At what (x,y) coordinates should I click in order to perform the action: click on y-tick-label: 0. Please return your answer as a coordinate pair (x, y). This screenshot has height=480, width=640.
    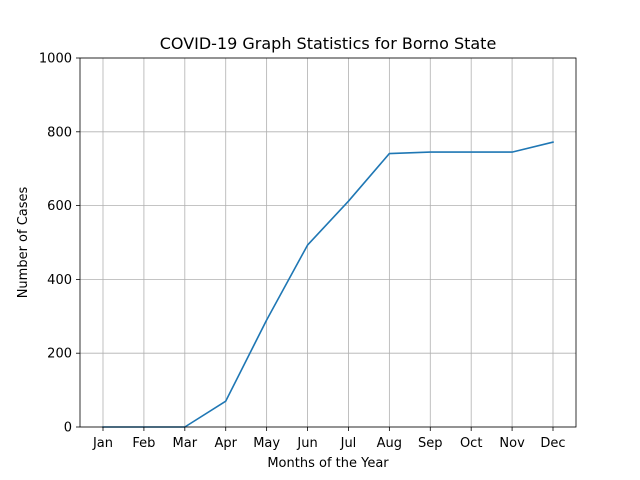
    Looking at the image, I should click on (68, 428).